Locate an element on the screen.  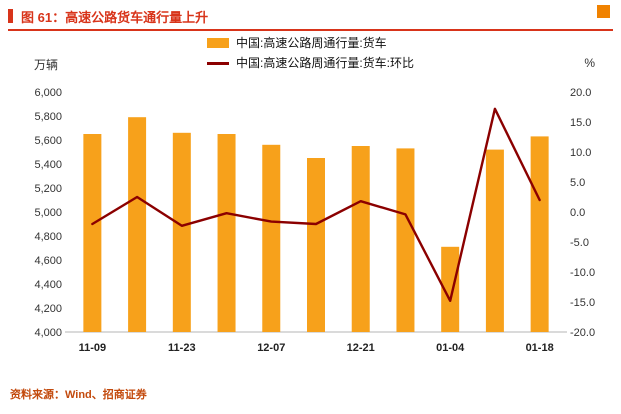
bar-series-swatch-icon is located at coordinates (217, 43).